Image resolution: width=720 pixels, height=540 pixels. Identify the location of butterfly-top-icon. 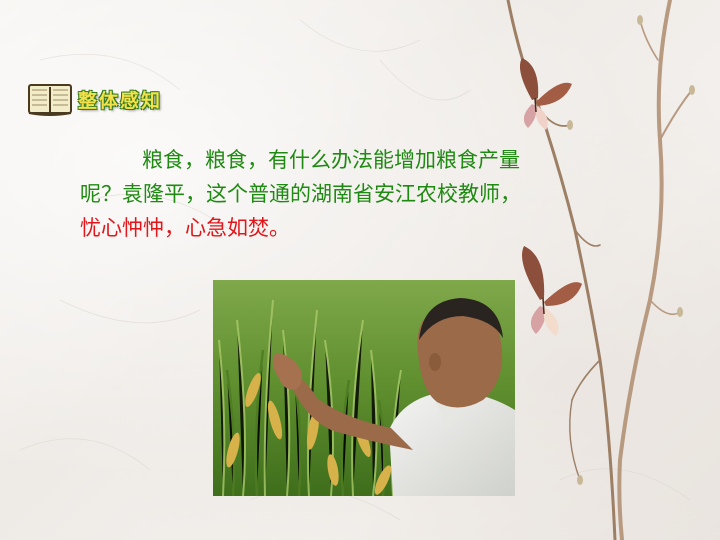
(545, 94).